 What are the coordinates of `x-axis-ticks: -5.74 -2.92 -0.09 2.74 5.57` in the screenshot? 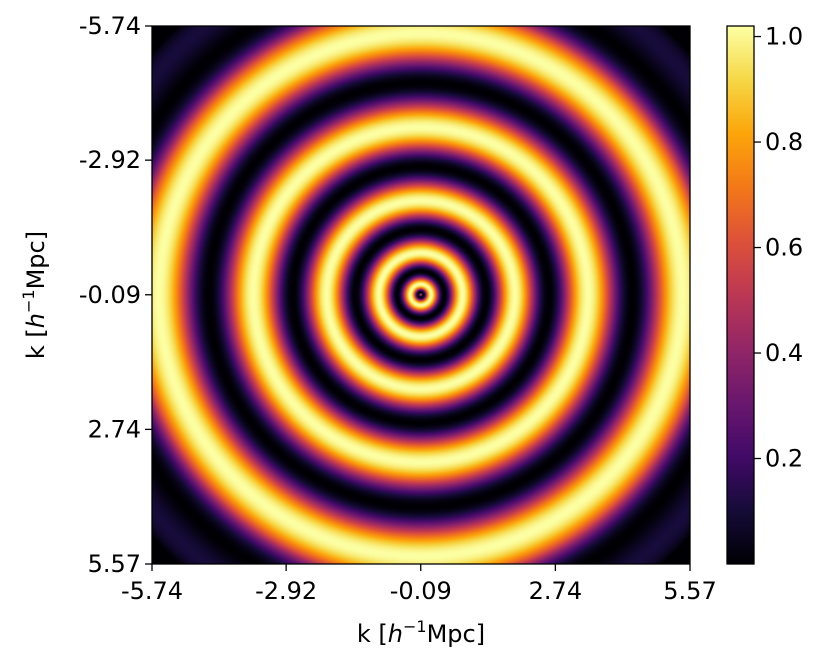 It's located at (419, 584).